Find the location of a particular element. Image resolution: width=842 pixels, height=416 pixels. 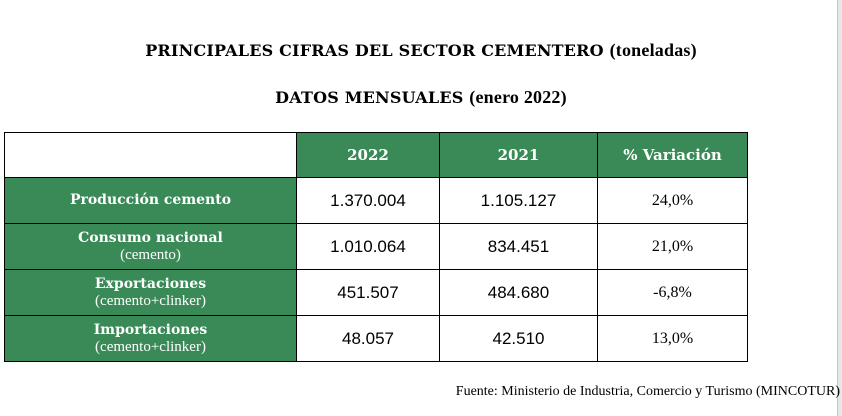

row-label-cell: Importaciones (cemento+clinker) is located at coordinates (150, 338).